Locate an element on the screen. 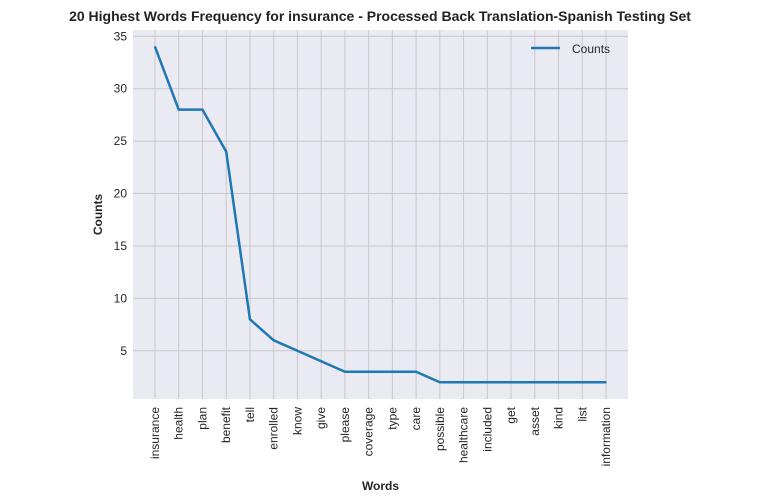  y-tick-label: 15 is located at coordinates (121, 246).